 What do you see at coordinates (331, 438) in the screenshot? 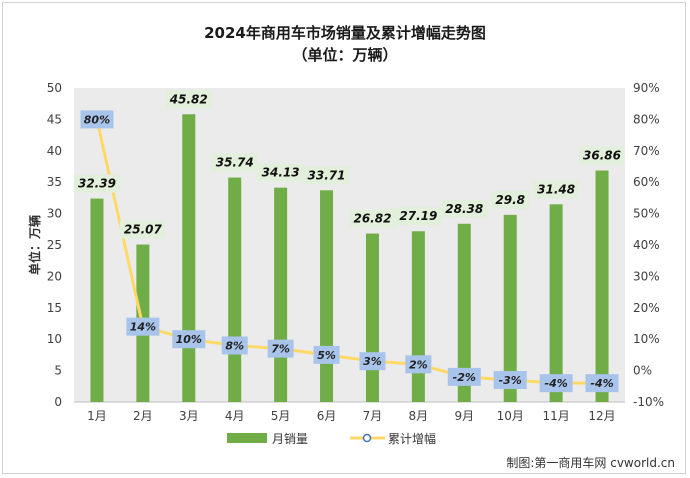
I see `legend: 月销量 累计增幅` at bounding box center [331, 438].